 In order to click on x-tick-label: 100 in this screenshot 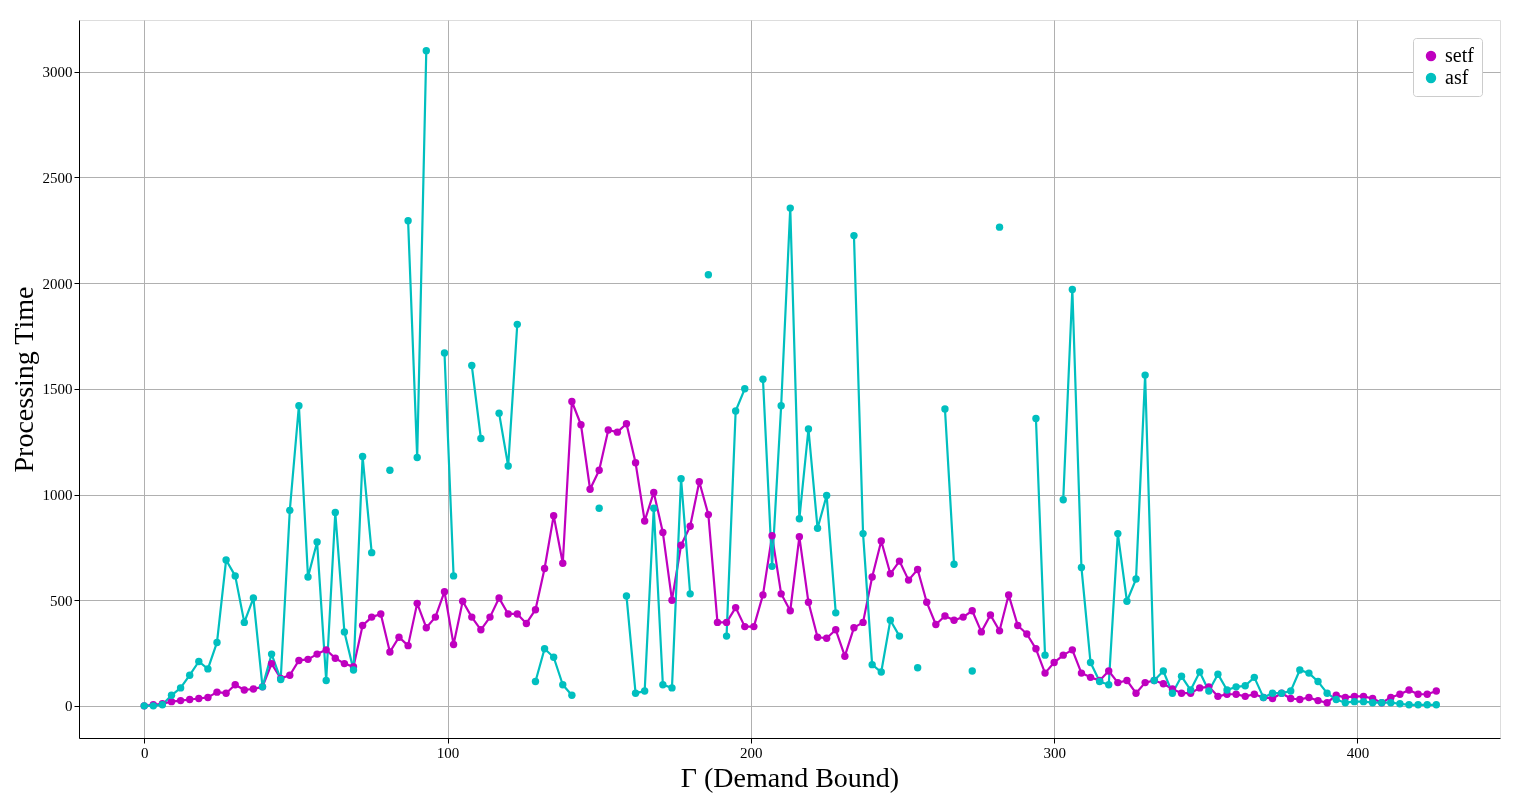, I will do `click(448, 752)`.